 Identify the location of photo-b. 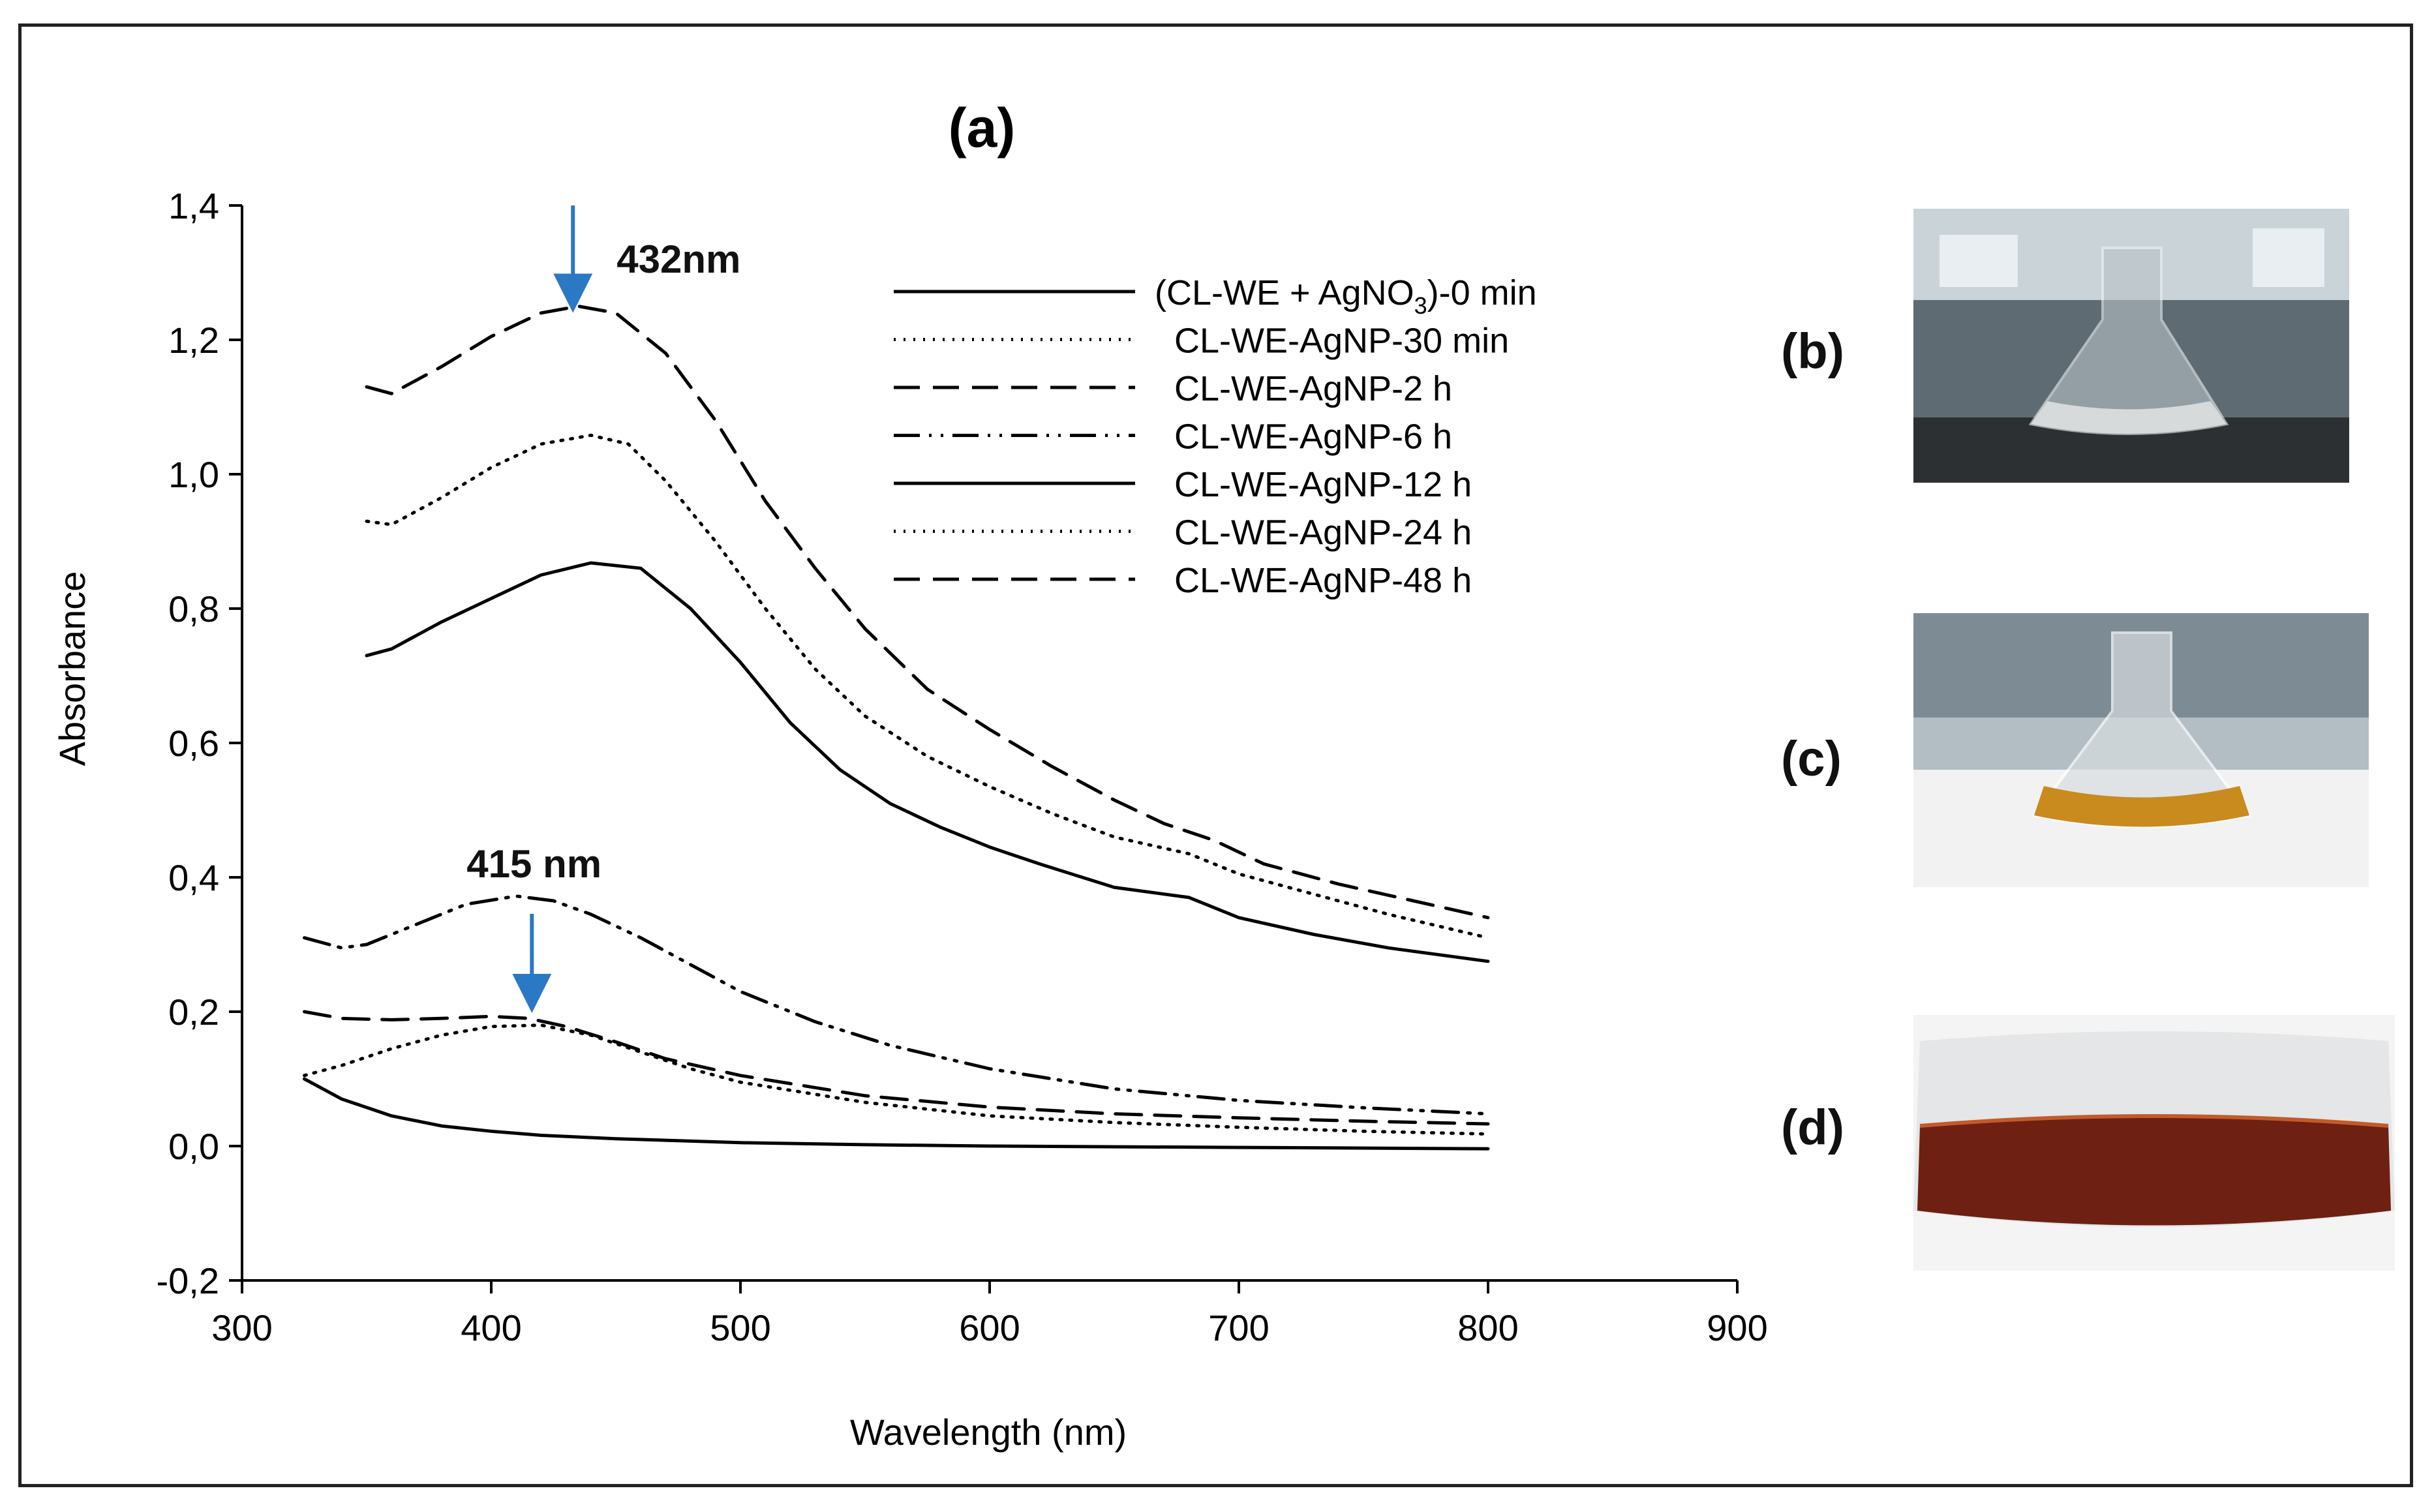
(2131, 346).